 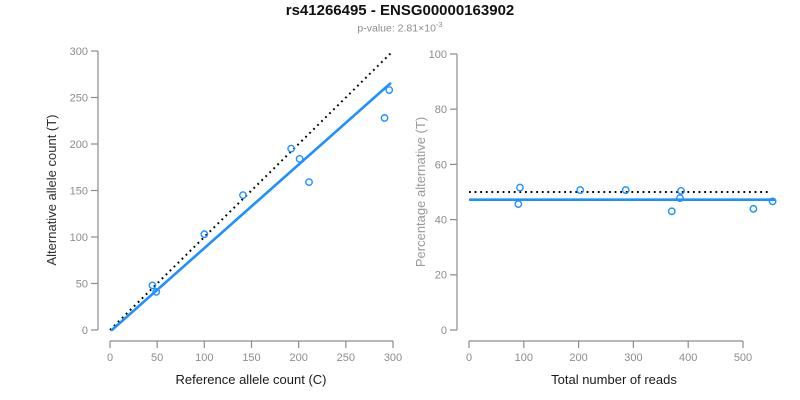 What do you see at coordinates (250, 379) in the screenshot?
I see `x-axis-label: Reference allele count (C)` at bounding box center [250, 379].